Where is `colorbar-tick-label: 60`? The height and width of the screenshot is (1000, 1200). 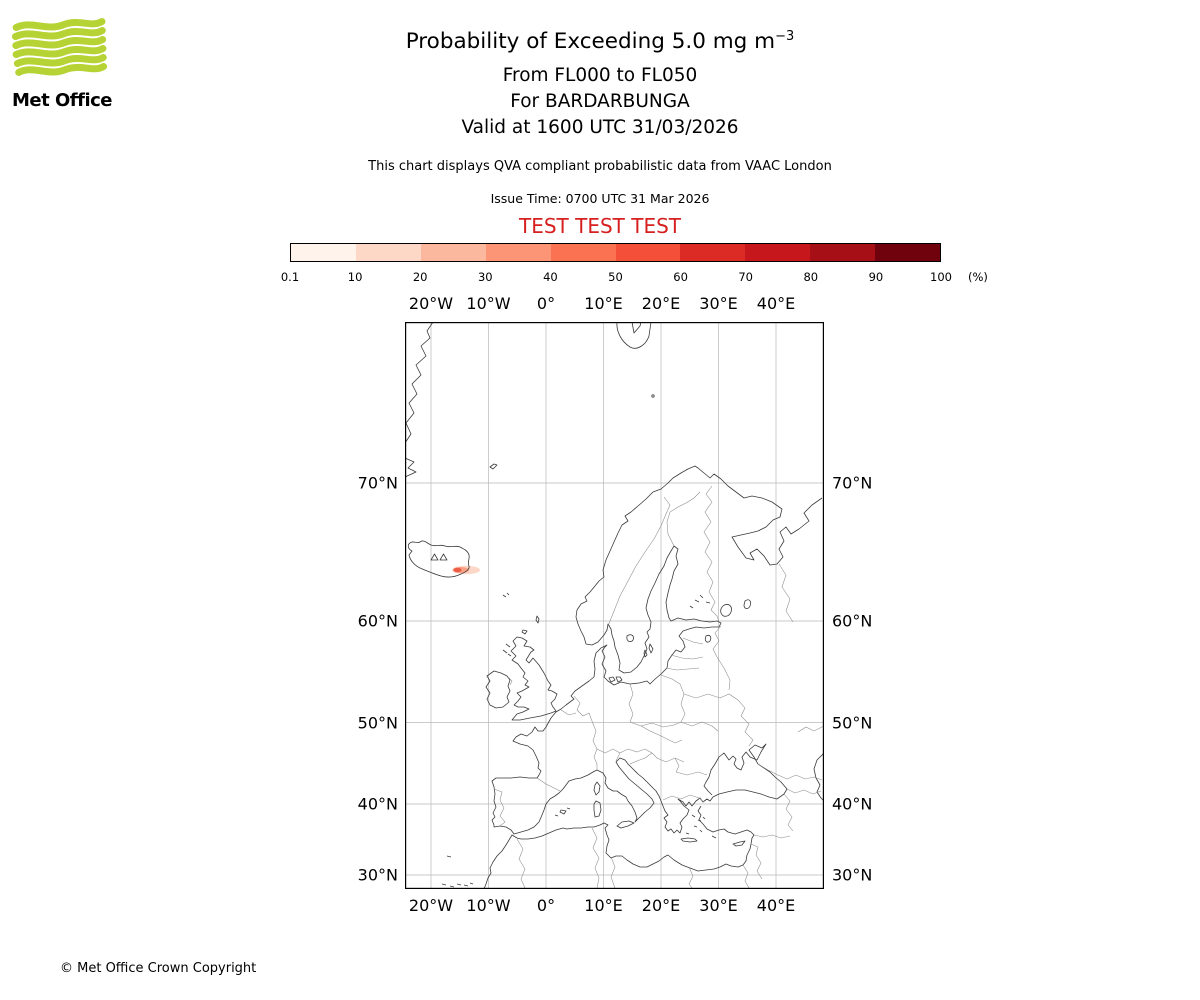
colorbar-tick-label: 60 is located at coordinates (680, 277).